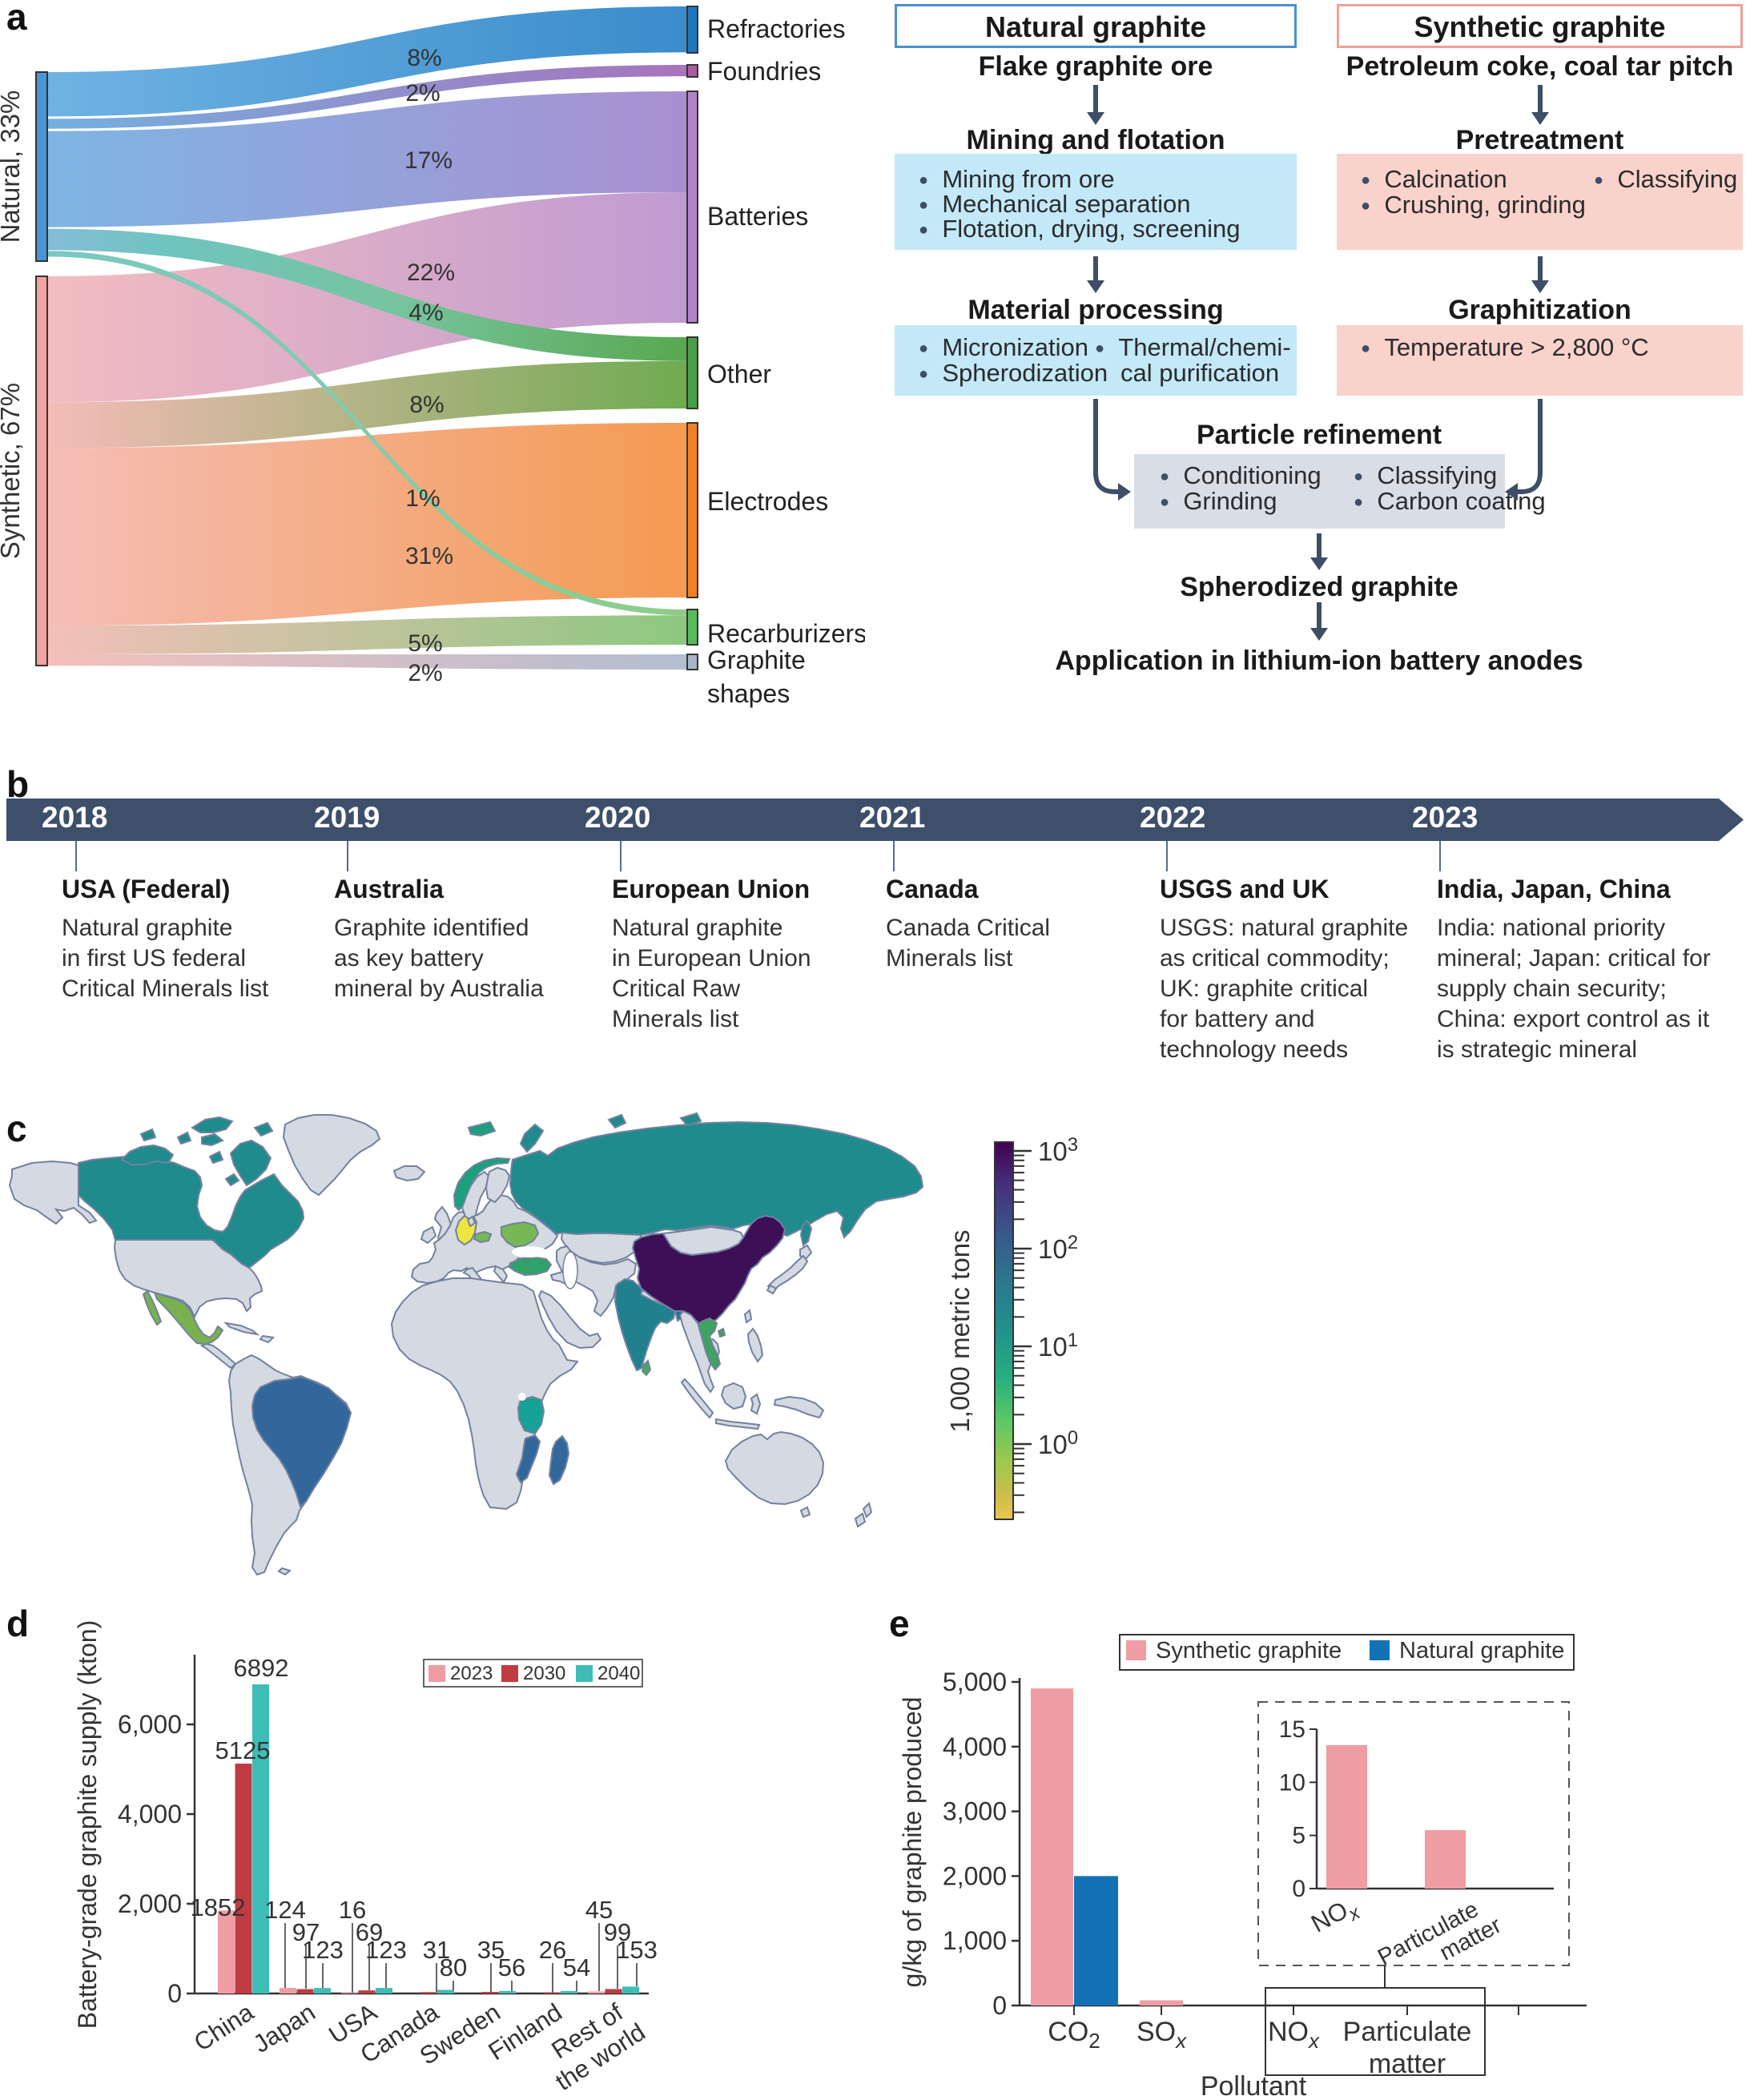 The height and width of the screenshot is (2100, 1746). Describe the element at coordinates (1162, 2035) in the screenshot. I see `svg-text: SOx` at that location.